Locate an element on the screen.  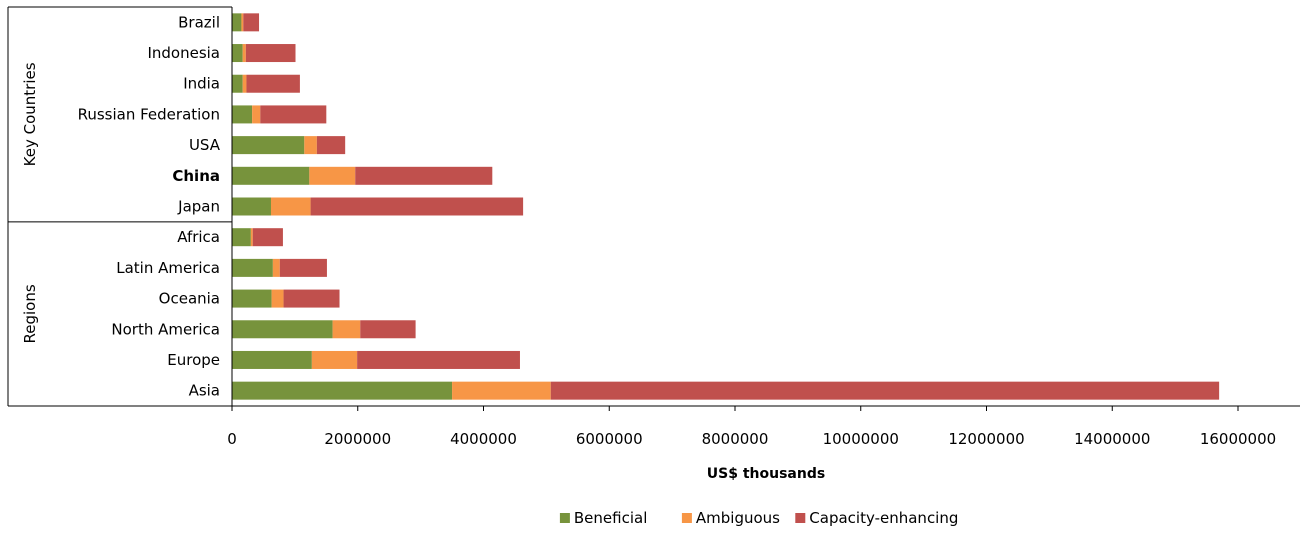
category-label: Asia is located at coordinates (204, 391).